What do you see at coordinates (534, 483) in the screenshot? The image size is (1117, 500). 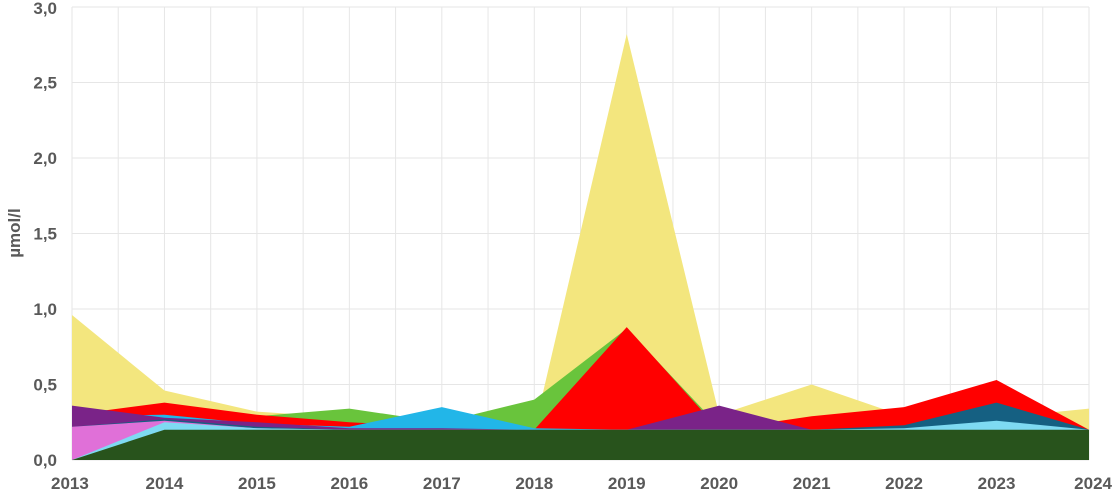 I see `x-tick-label: 2018` at bounding box center [534, 483].